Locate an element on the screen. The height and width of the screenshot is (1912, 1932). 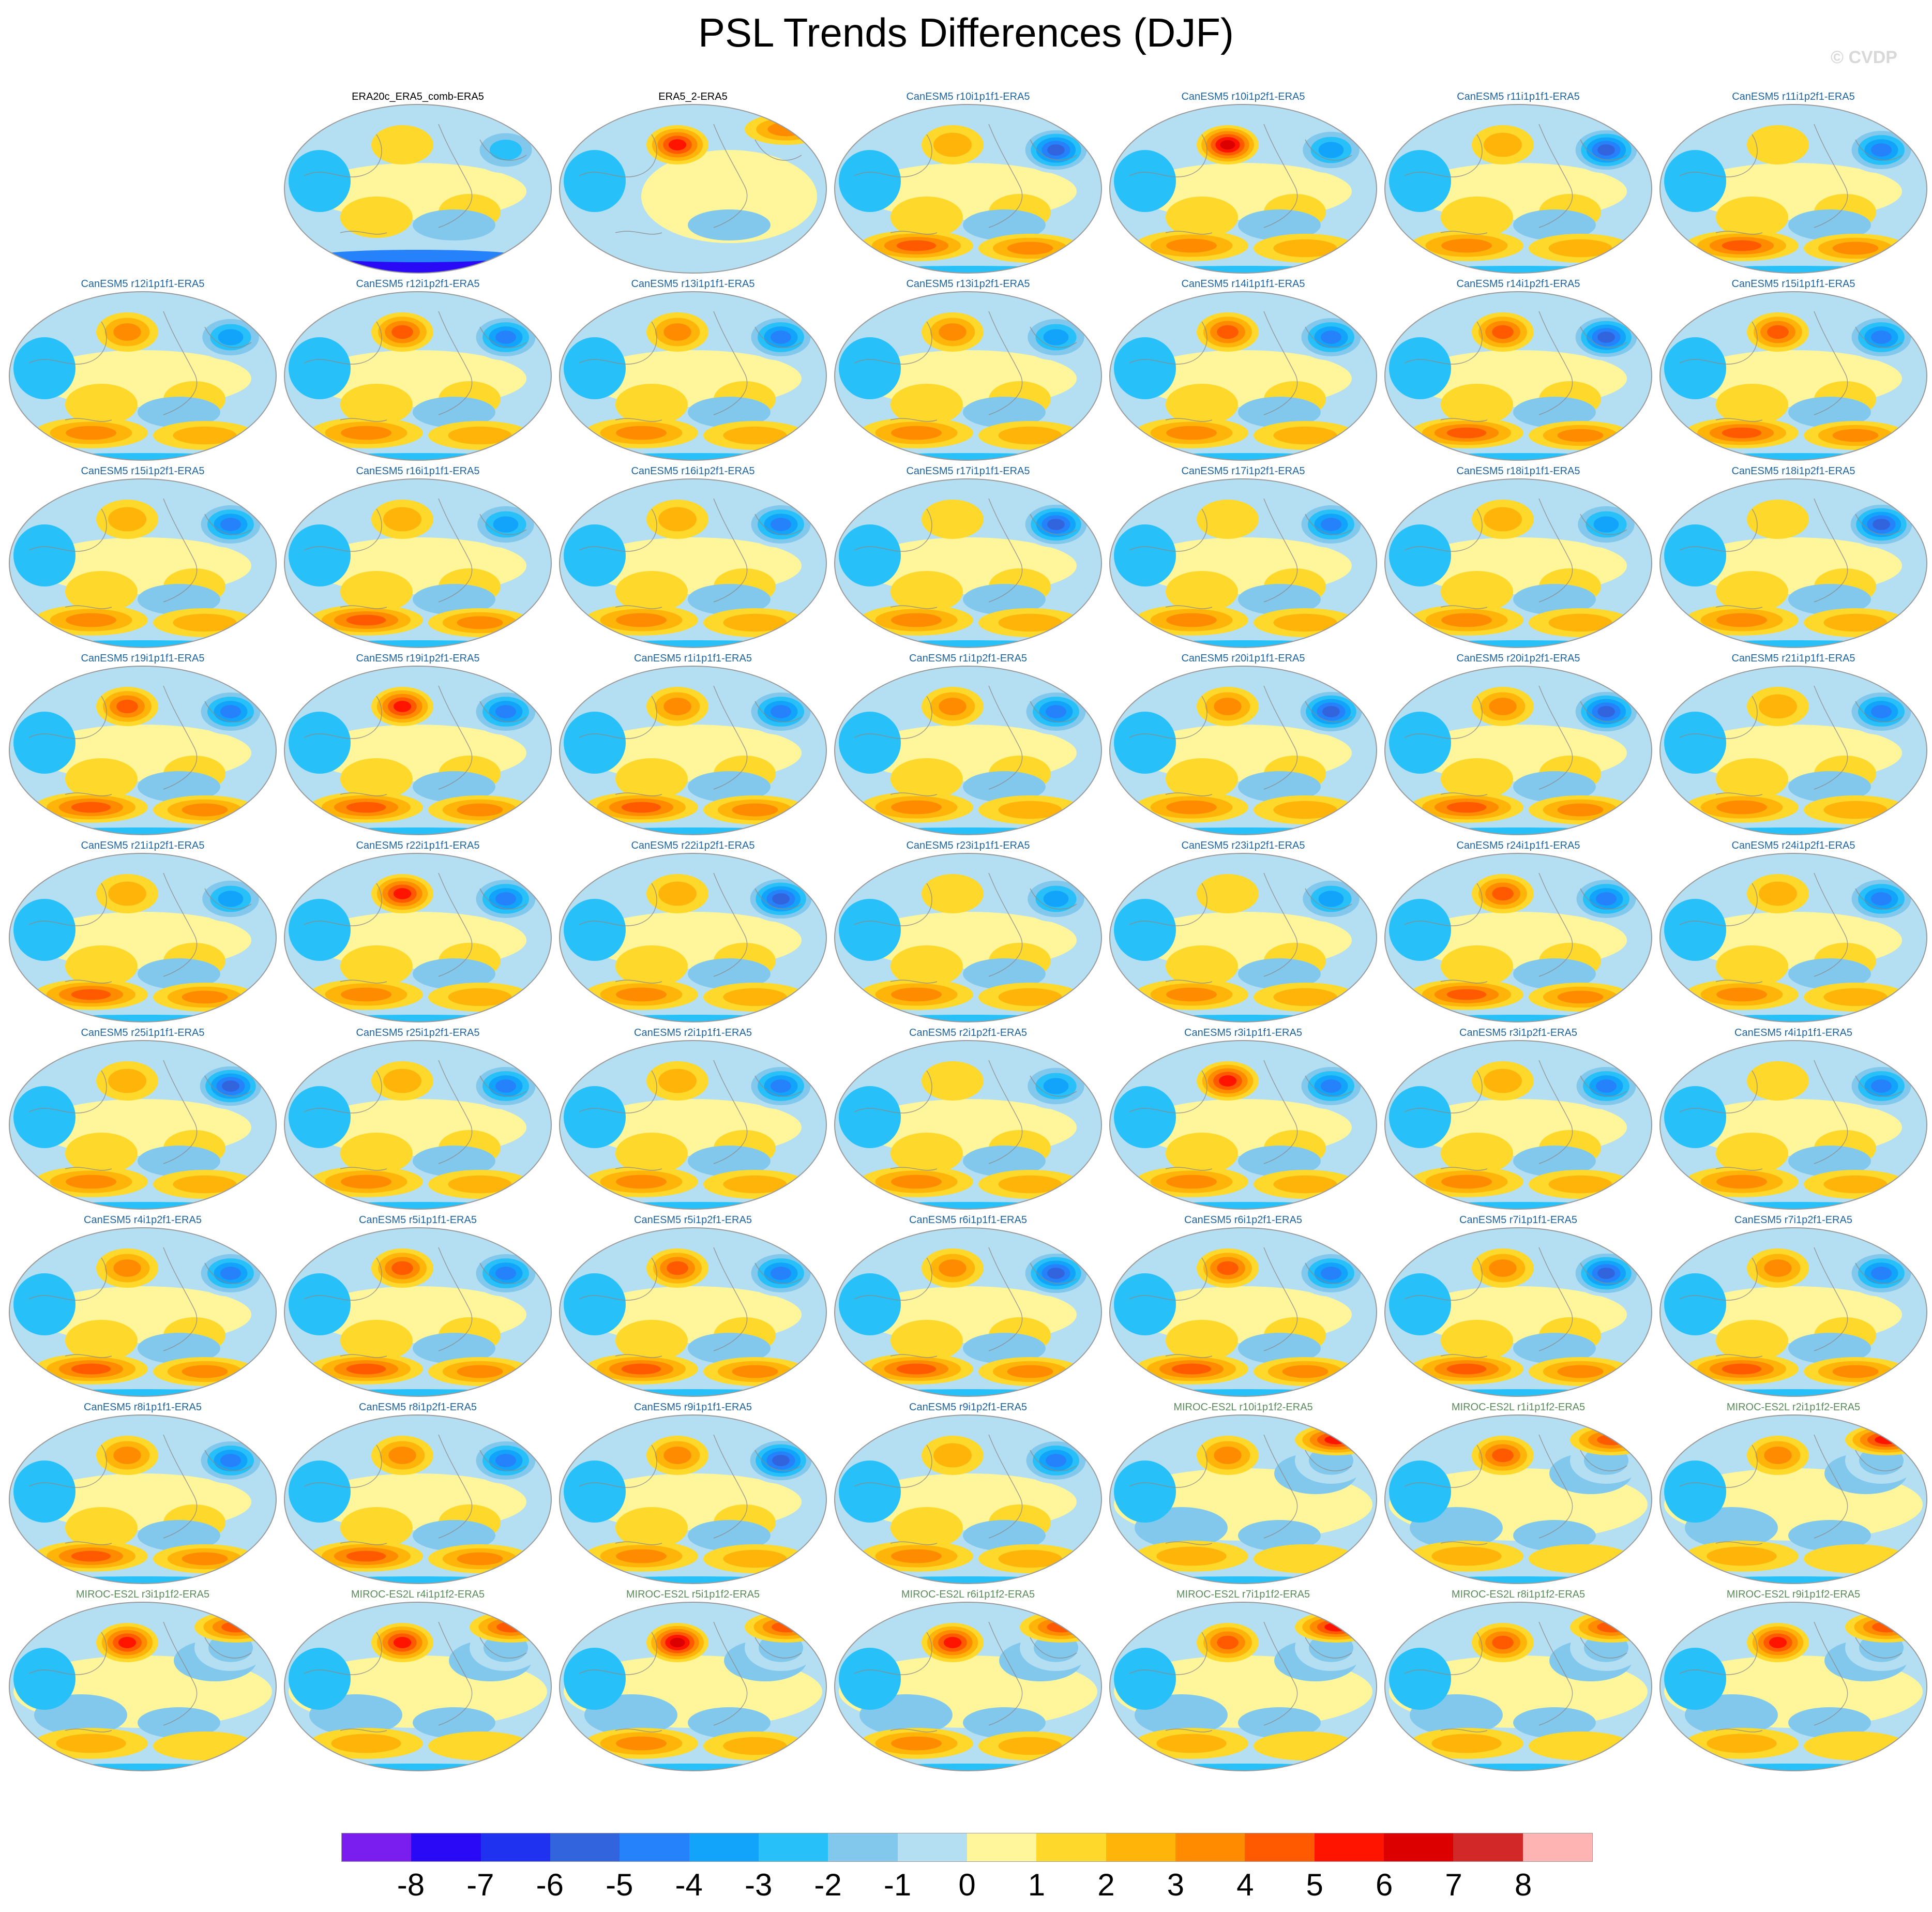
map-panel: CanESM5 r19i1p1f1-ERA5 is located at coordinates (142, 745).